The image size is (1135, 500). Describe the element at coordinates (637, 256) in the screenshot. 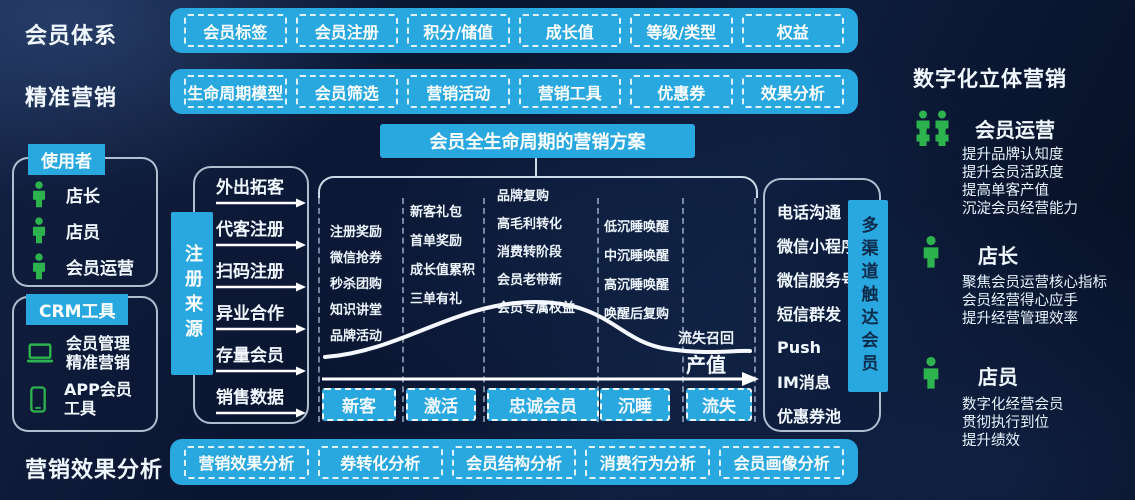

I see `activity-item: 中沉睡唤醒` at that location.